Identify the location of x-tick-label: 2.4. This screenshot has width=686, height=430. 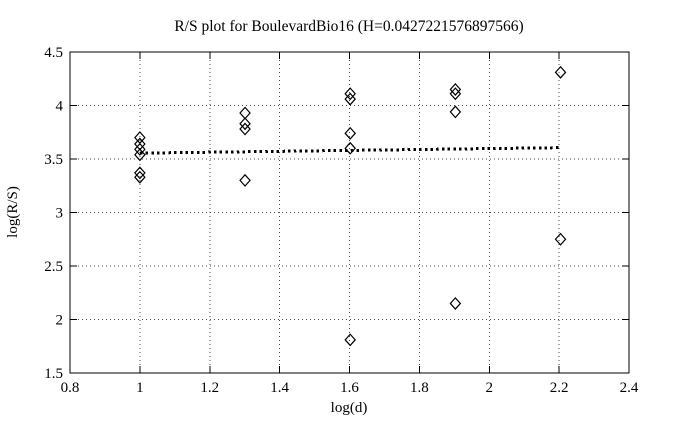
(629, 388).